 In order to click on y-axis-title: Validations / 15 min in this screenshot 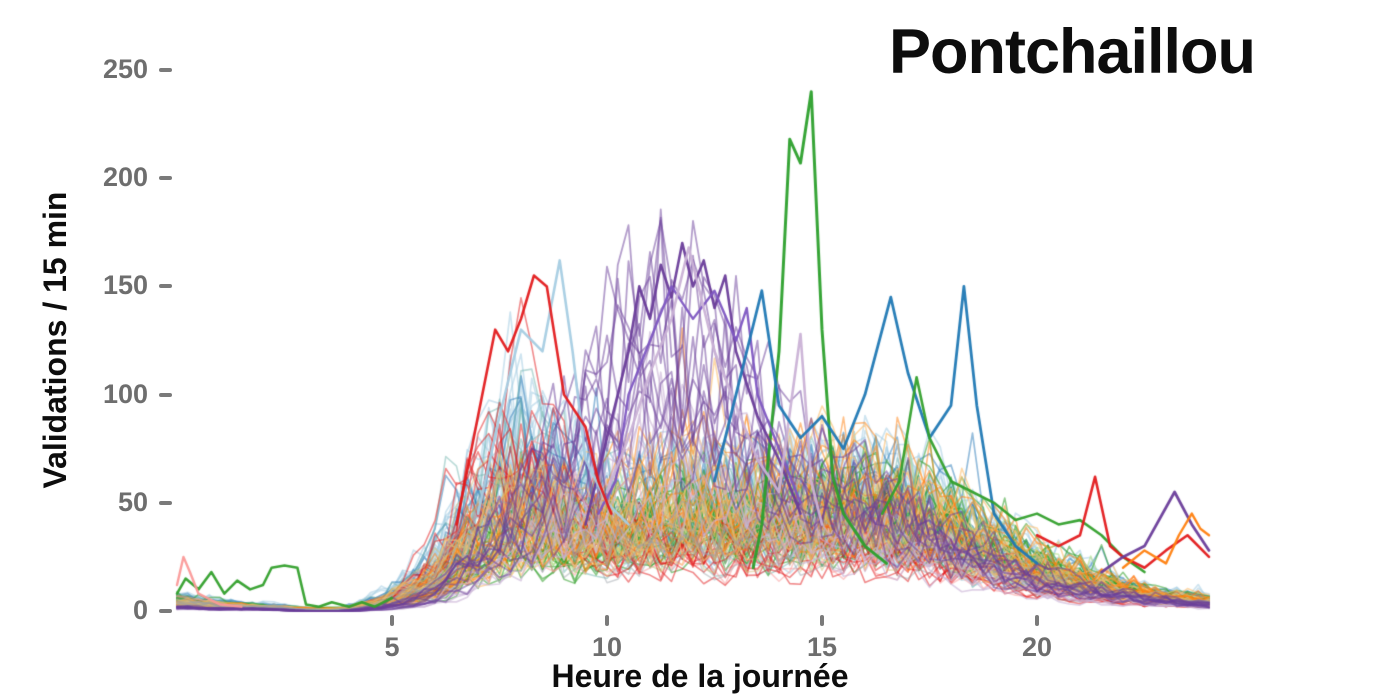, I will do `click(55, 340)`.